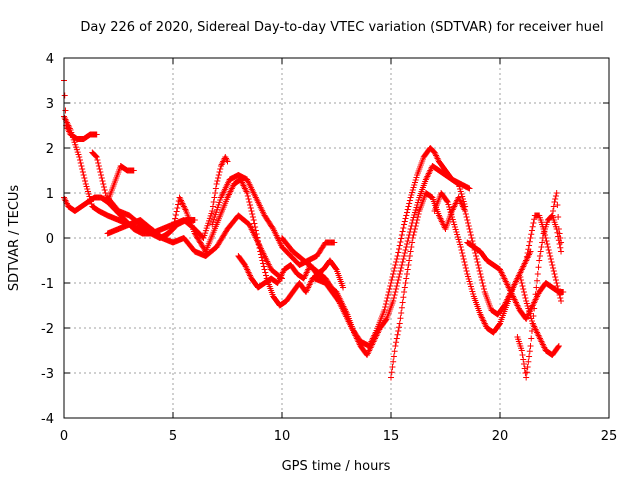 The width and height of the screenshot is (640, 480). What do you see at coordinates (50, 194) in the screenshot?
I see `y-tick-label: 1` at bounding box center [50, 194].